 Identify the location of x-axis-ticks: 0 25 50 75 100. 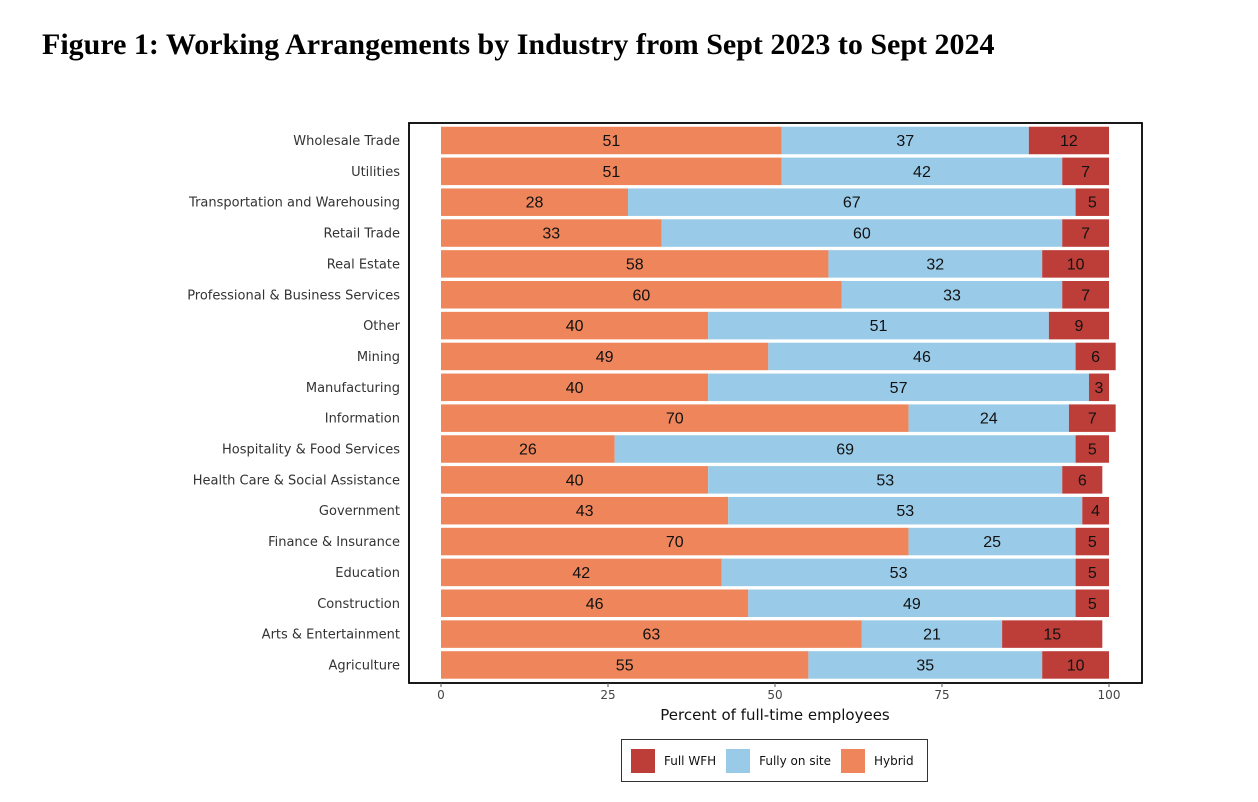
(778, 692).